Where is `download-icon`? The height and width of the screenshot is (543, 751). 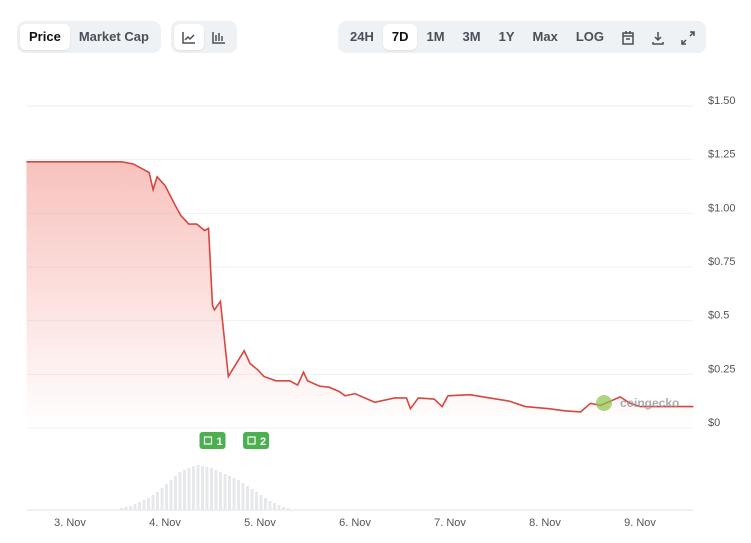
download-icon is located at coordinates (658, 38).